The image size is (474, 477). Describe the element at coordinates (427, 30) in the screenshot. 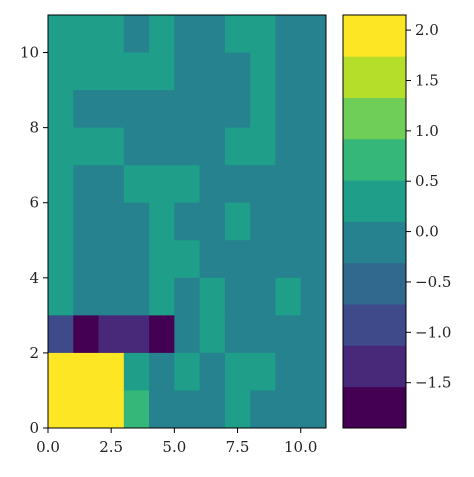

I see `colorbar-tick-label: 2.0` at that location.